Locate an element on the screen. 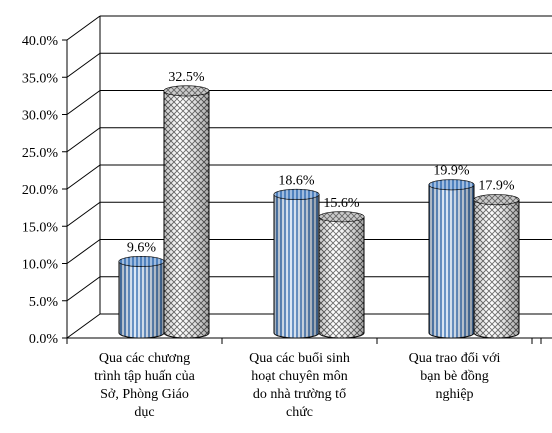 The width and height of the screenshot is (552, 433). x-category-label-line: trình tập huấn của is located at coordinates (144, 376).